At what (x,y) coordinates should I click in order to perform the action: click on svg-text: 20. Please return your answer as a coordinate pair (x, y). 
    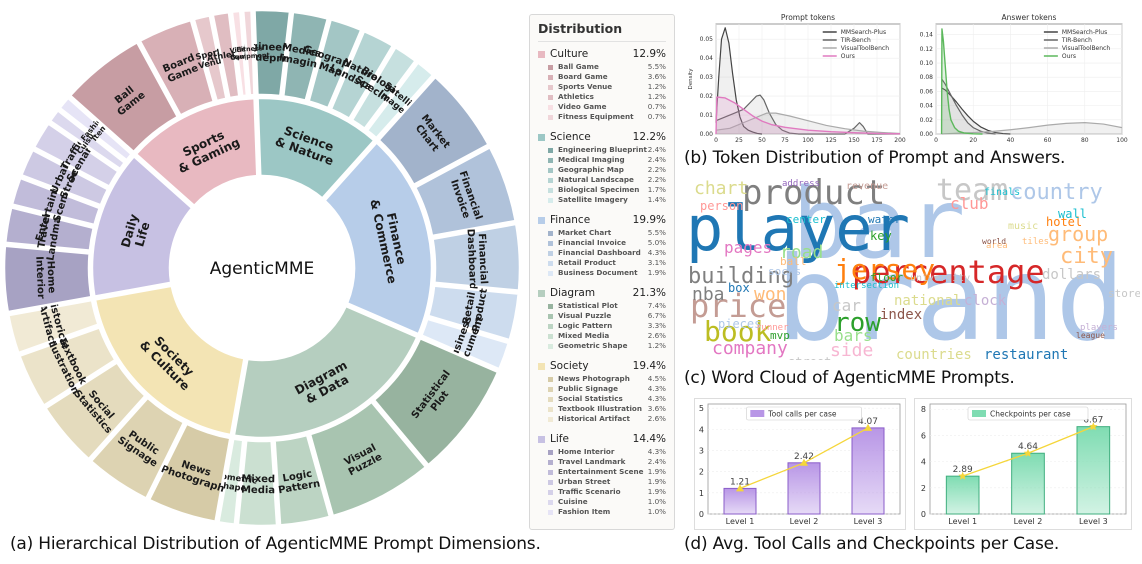
    Looking at the image, I should click on (973, 140).